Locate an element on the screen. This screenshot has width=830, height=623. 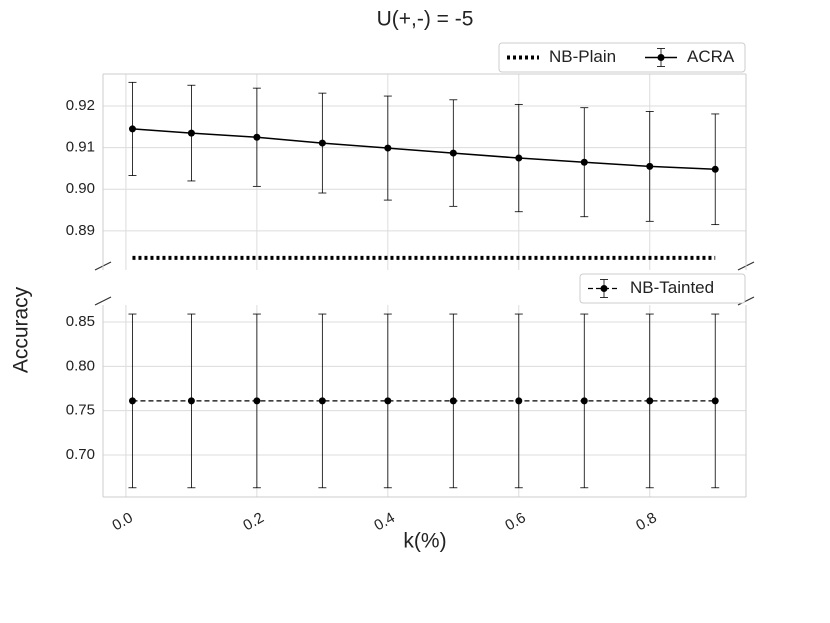
series-line is located at coordinates (424, 149).